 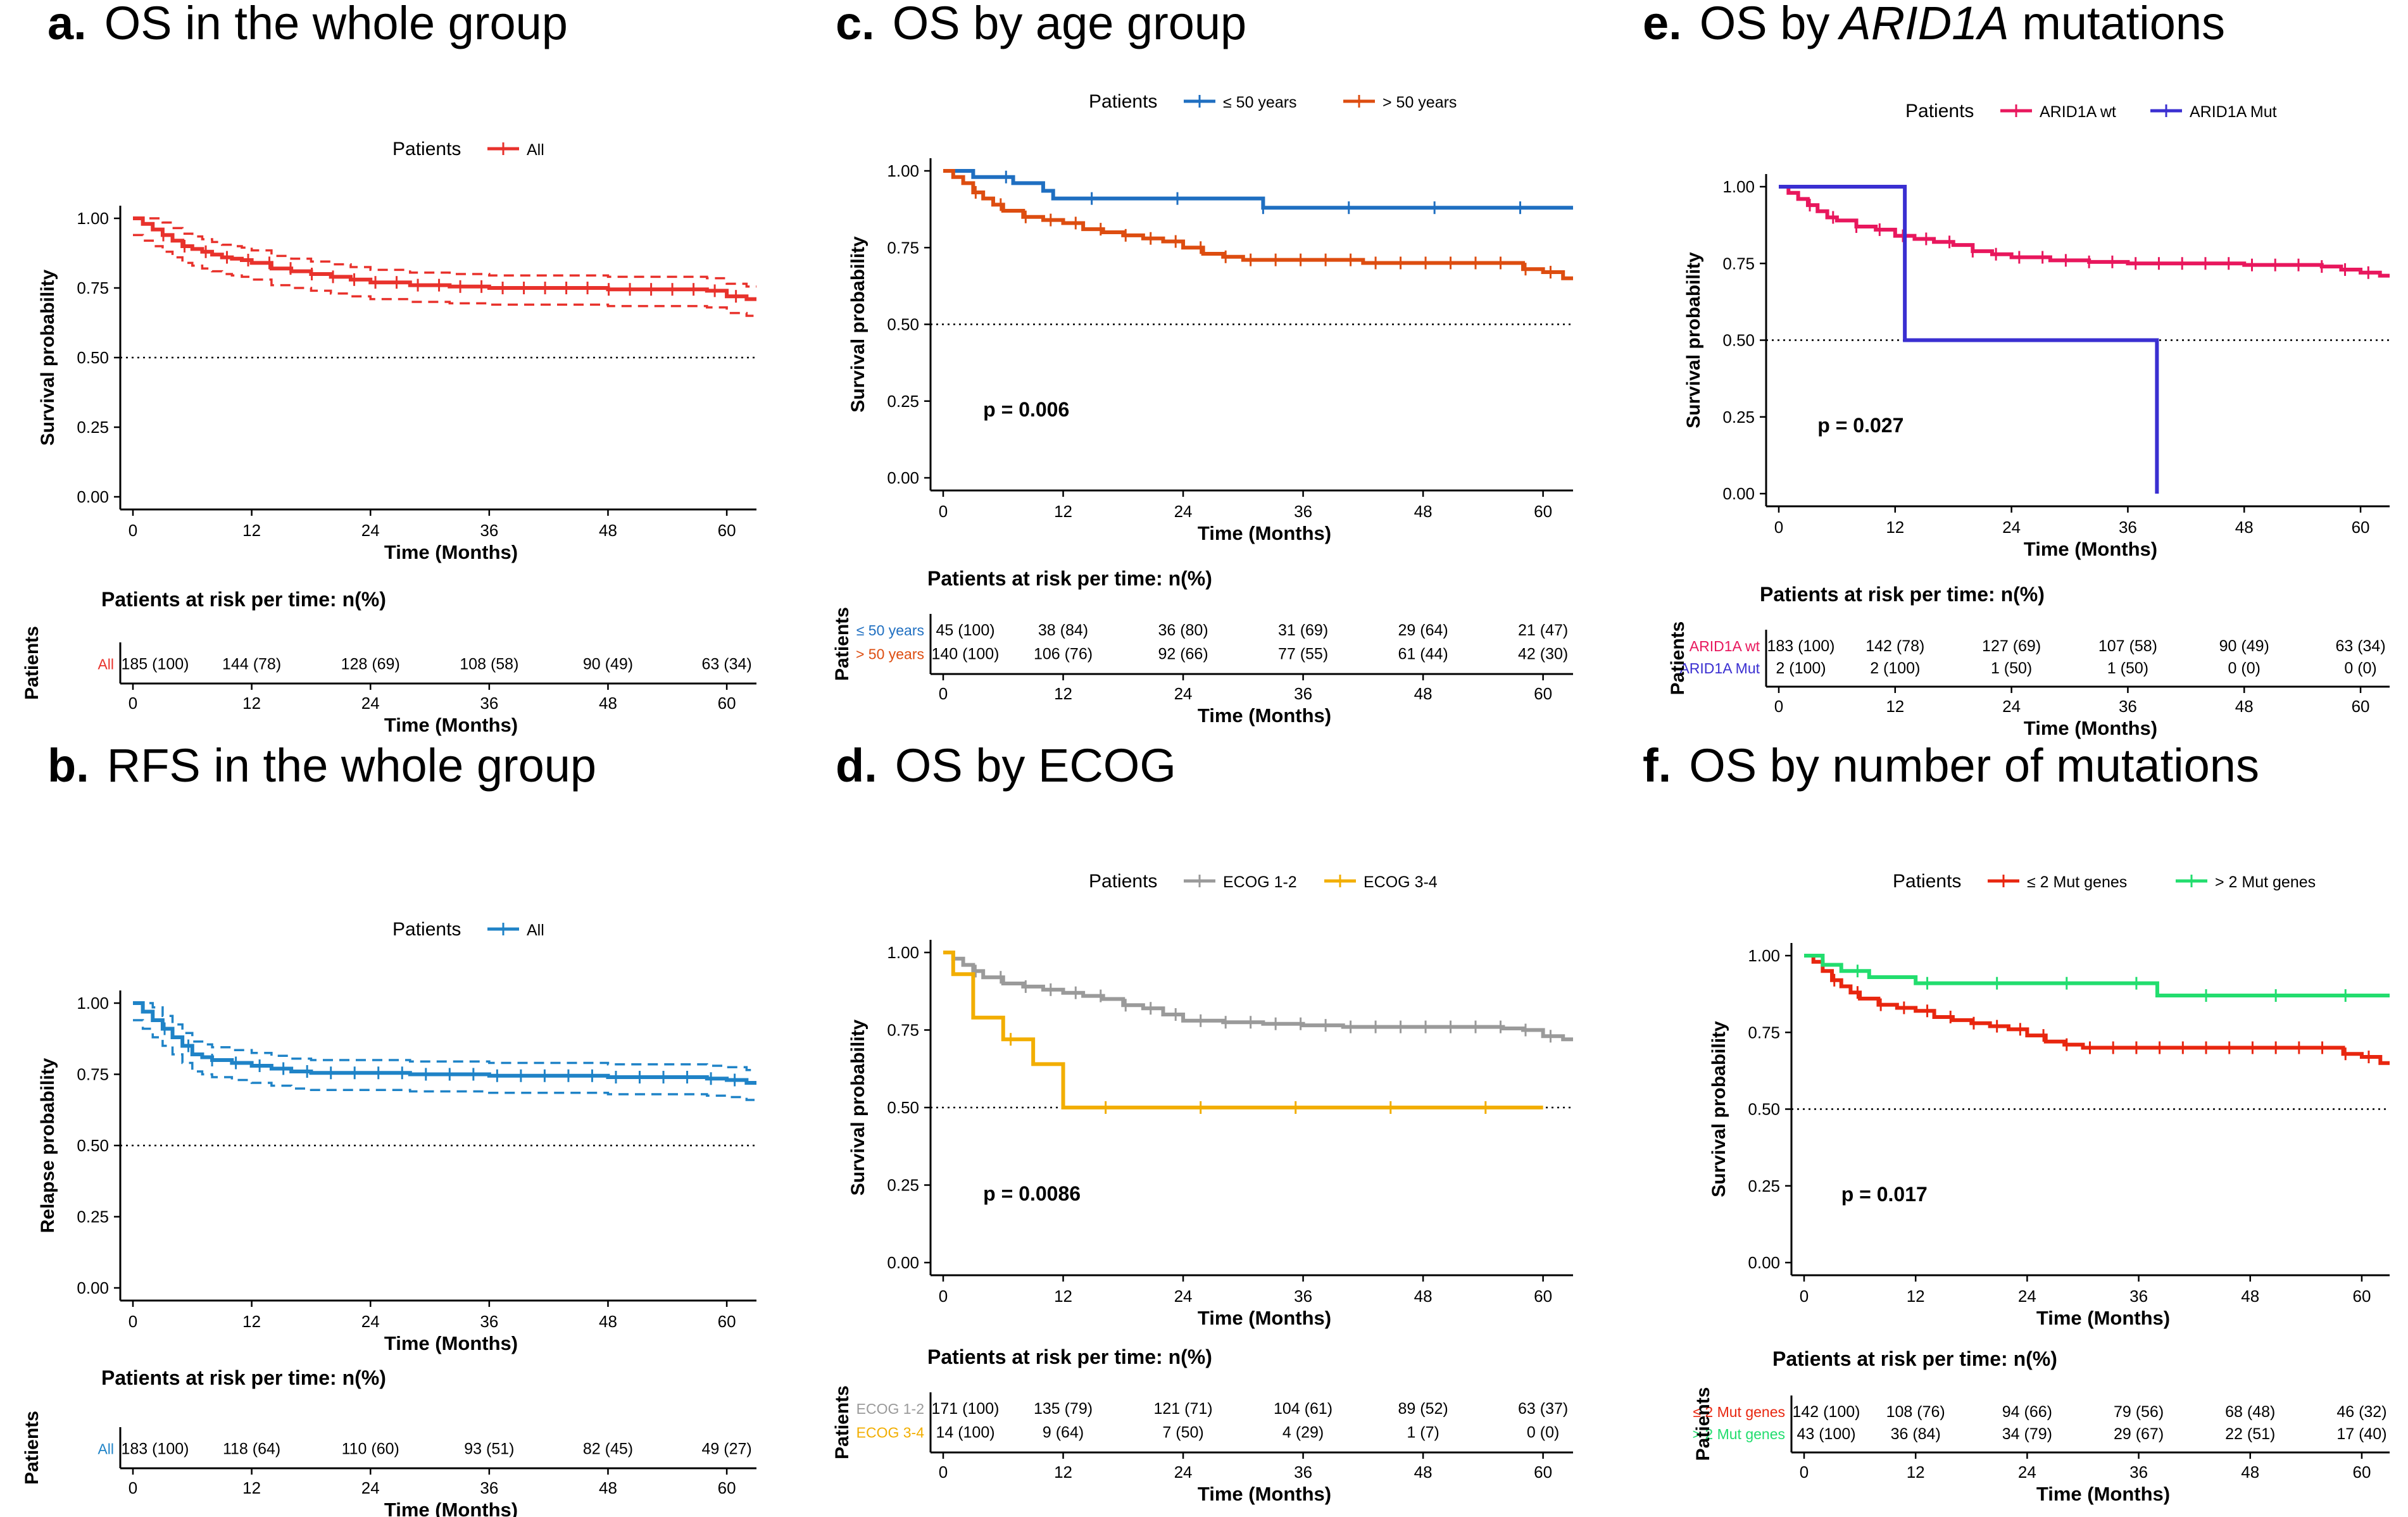 I want to click on x-tick-label: 24, so click(x=370, y=1321).